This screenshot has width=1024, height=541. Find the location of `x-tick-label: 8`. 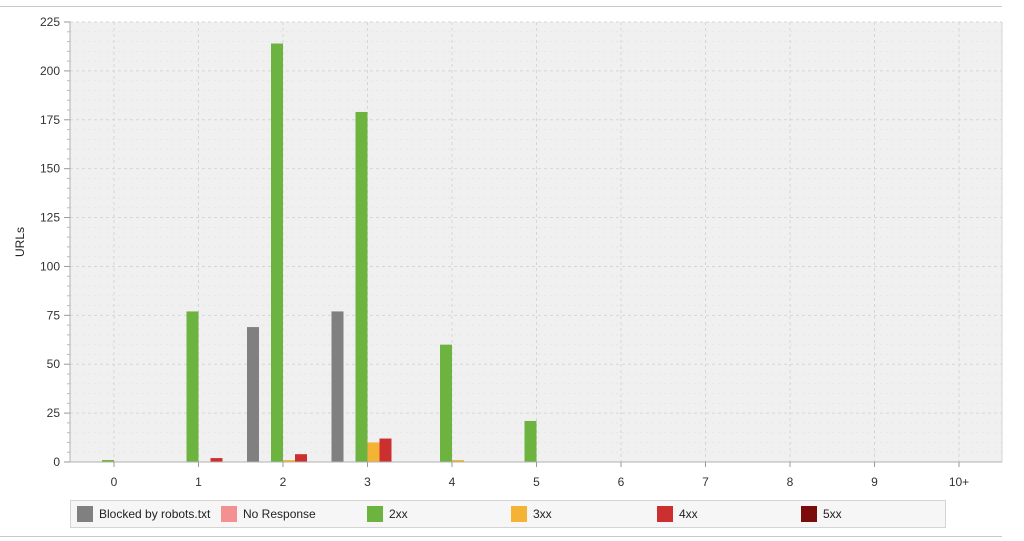

x-tick-label: 8 is located at coordinates (790, 482).